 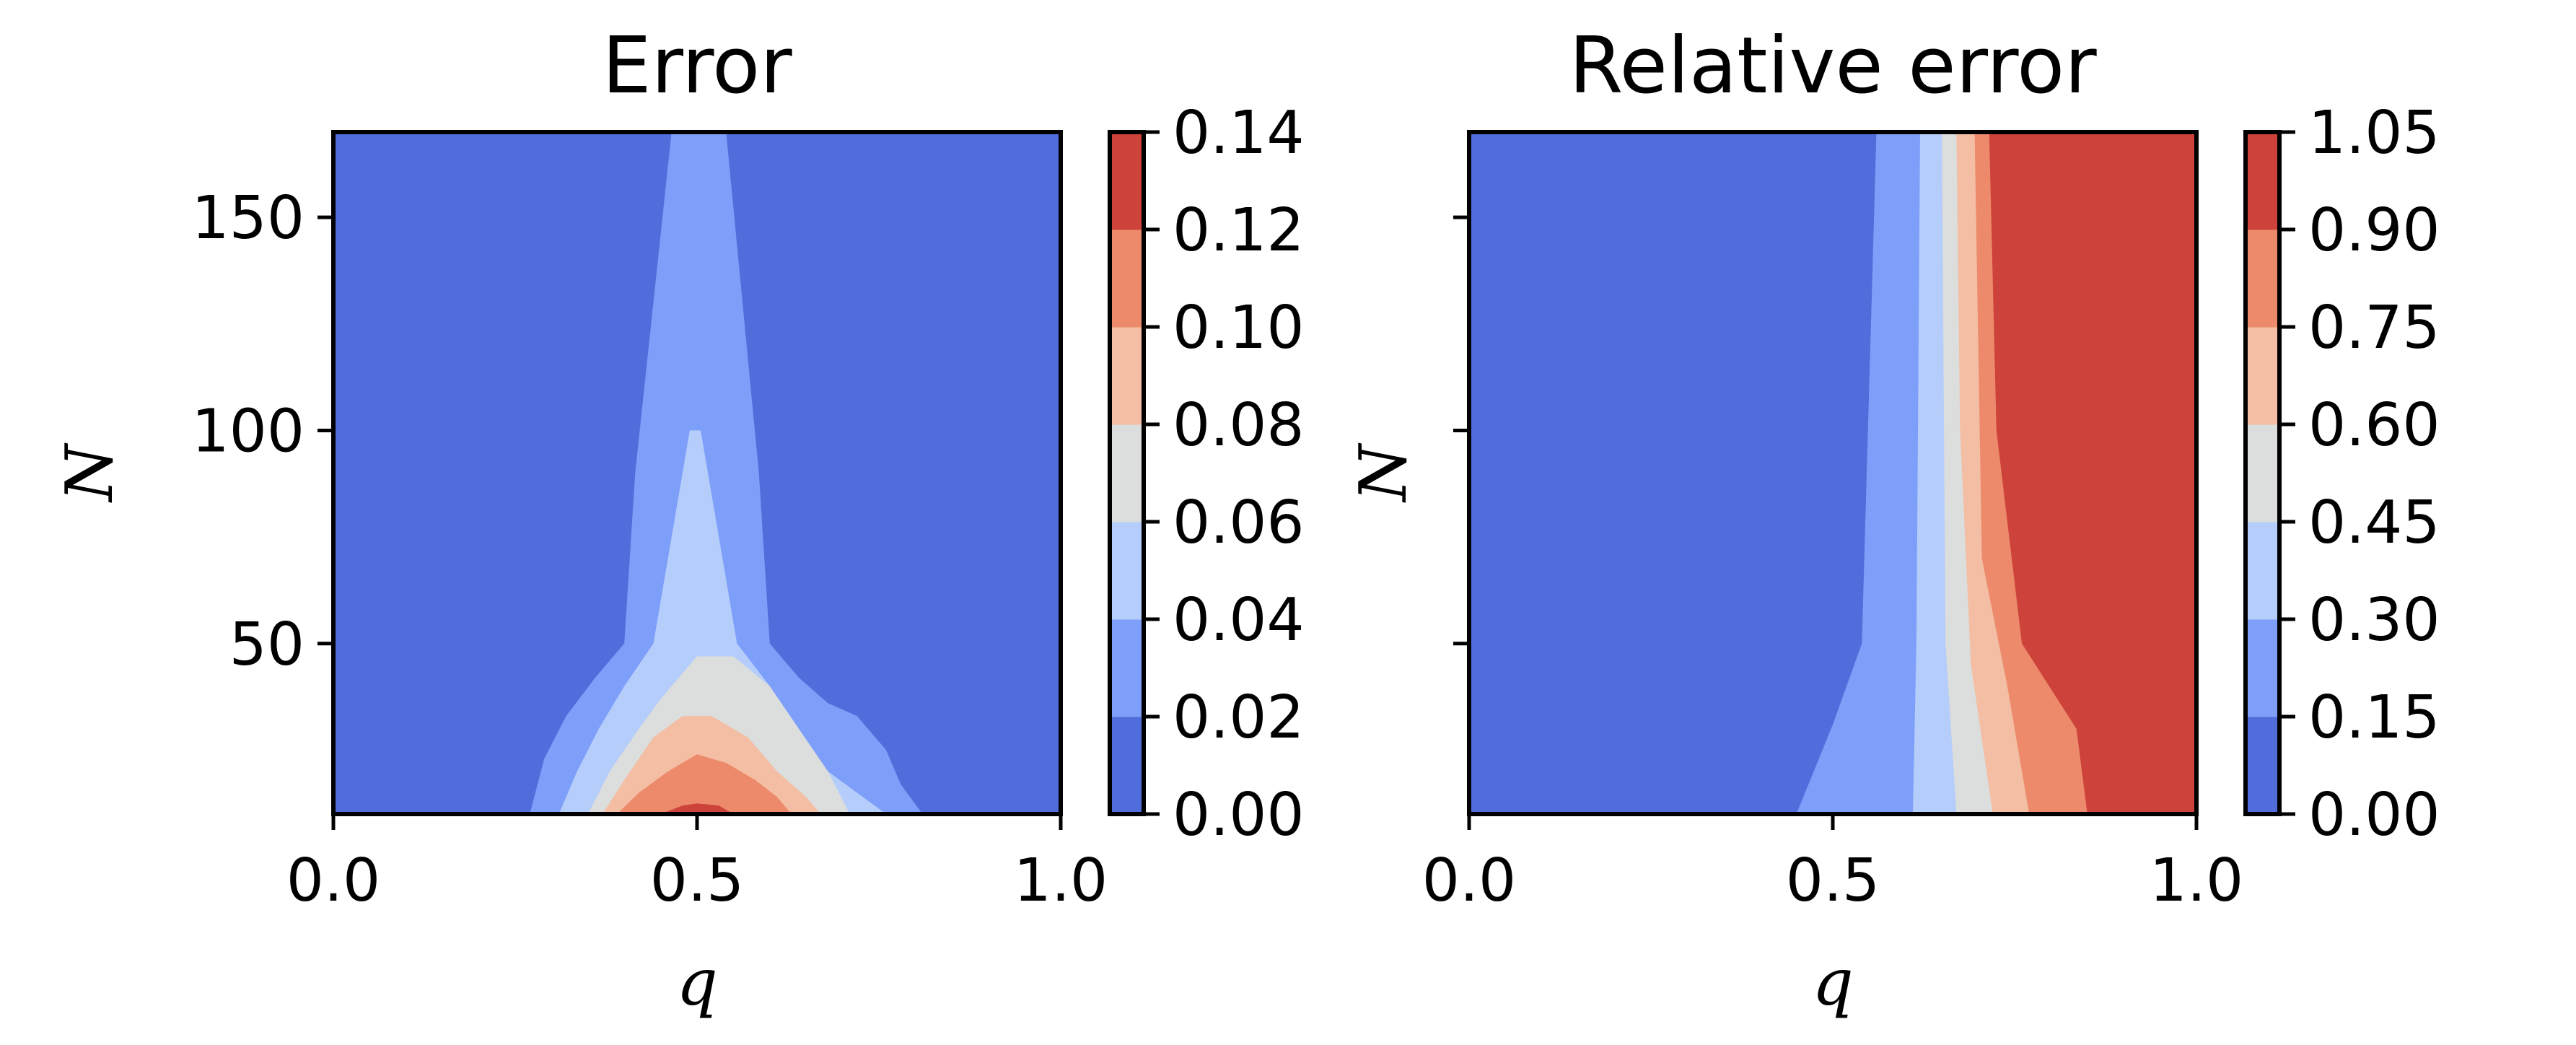 I want to click on error-y-tick-label: 50, so click(x=267, y=645).